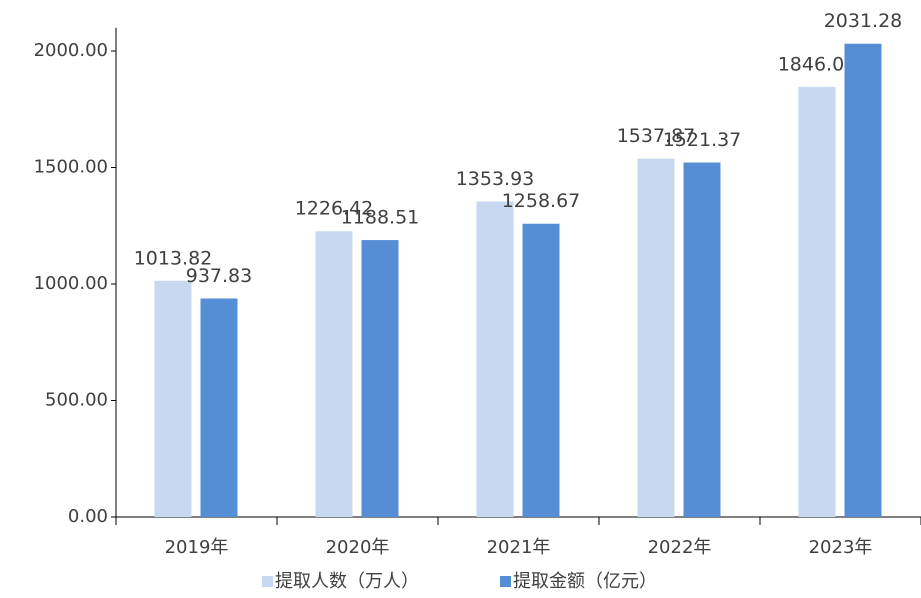 The image size is (921, 598). What do you see at coordinates (817, 64) in the screenshot?
I see `data-label: 1846.09` at bounding box center [817, 64].